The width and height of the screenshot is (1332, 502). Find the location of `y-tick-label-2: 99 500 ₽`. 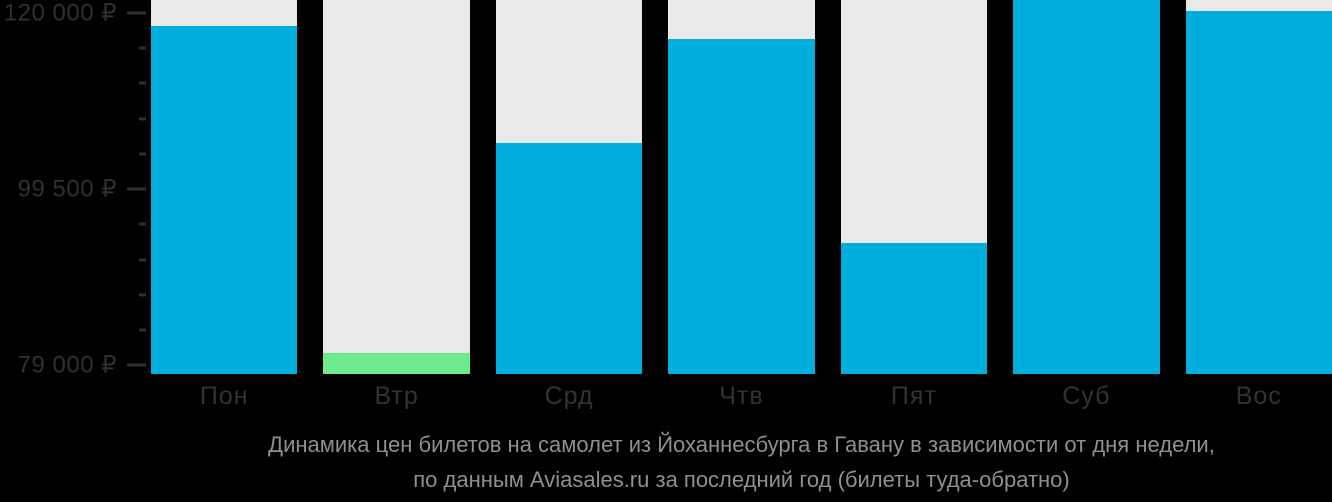

y-tick-label-2: 99 500 ₽ is located at coordinates (67, 189).